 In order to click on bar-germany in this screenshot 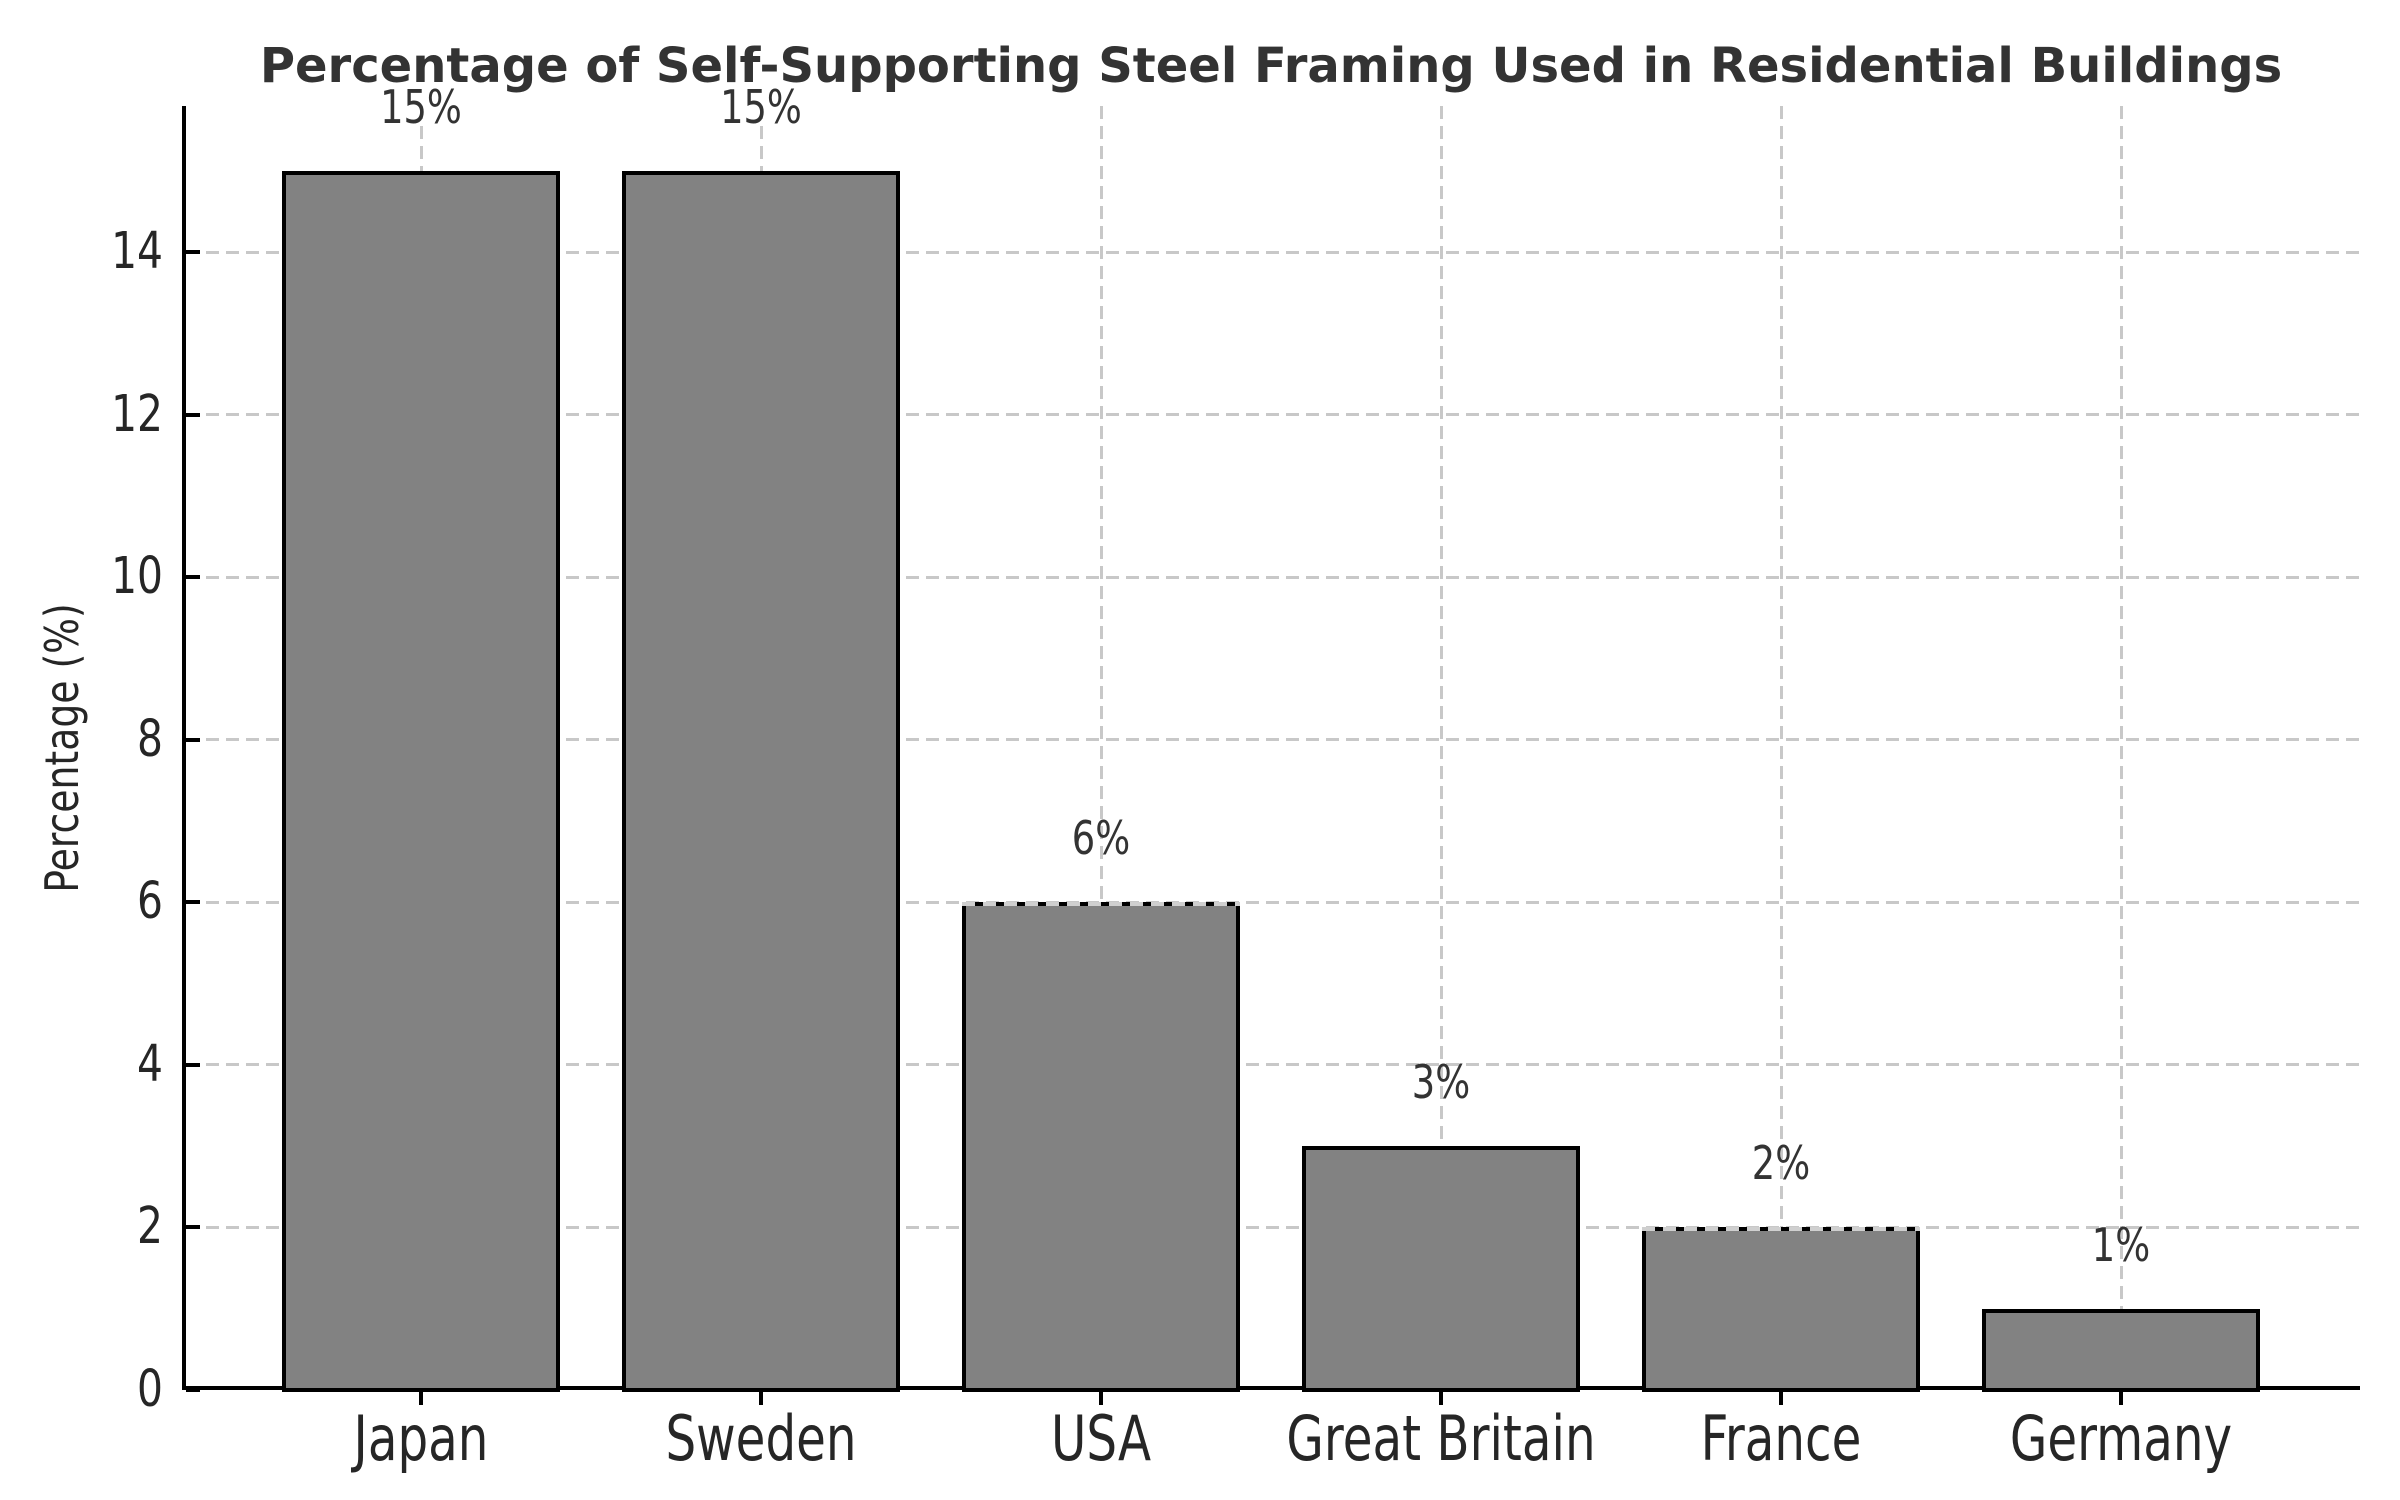, I will do `click(2121, 1350)`.